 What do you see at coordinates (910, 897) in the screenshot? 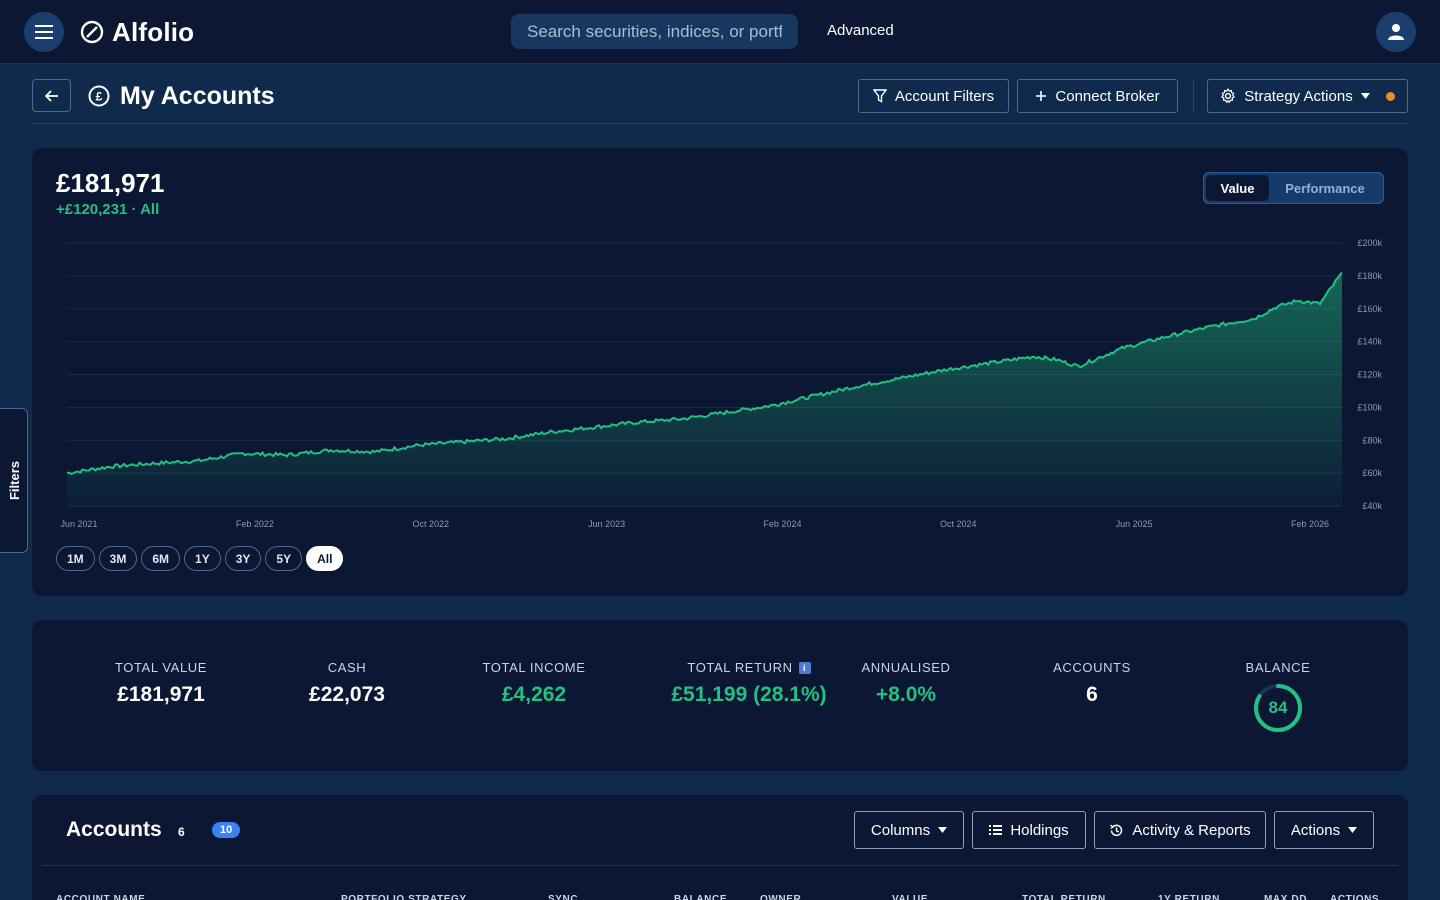
I see `column-header: VALUE` at bounding box center [910, 897].